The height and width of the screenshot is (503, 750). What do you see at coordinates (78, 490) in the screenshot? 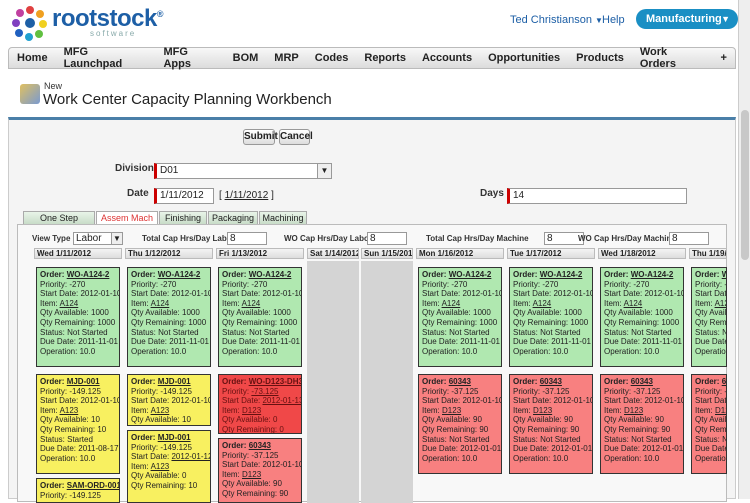
I see `work-order-card: Order: SAM-ORD-001 Priority: -149.125` at bounding box center [78, 490].